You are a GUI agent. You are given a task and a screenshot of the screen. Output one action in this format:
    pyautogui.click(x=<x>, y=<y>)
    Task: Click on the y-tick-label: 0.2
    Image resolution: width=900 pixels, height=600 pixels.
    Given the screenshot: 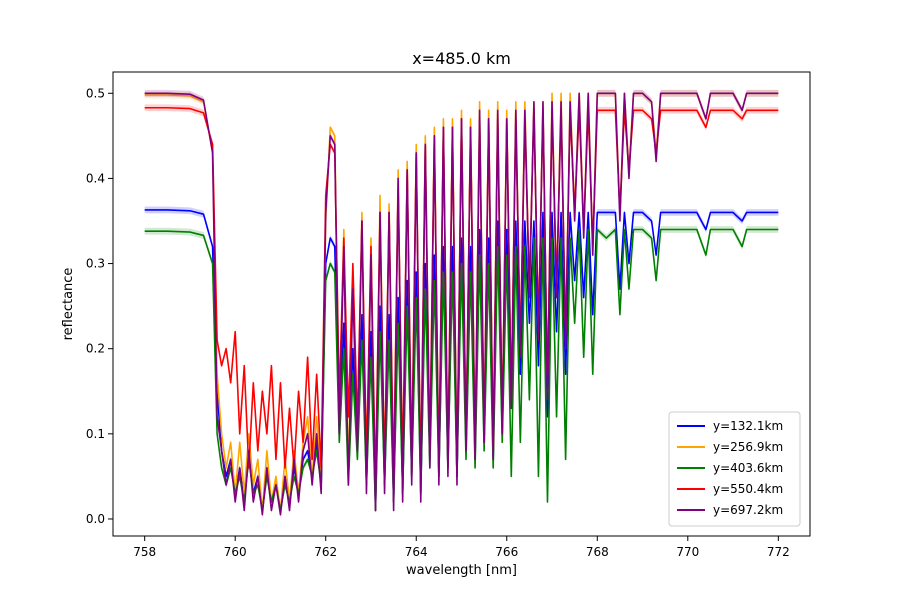 What is the action you would take?
    pyautogui.click(x=95, y=349)
    